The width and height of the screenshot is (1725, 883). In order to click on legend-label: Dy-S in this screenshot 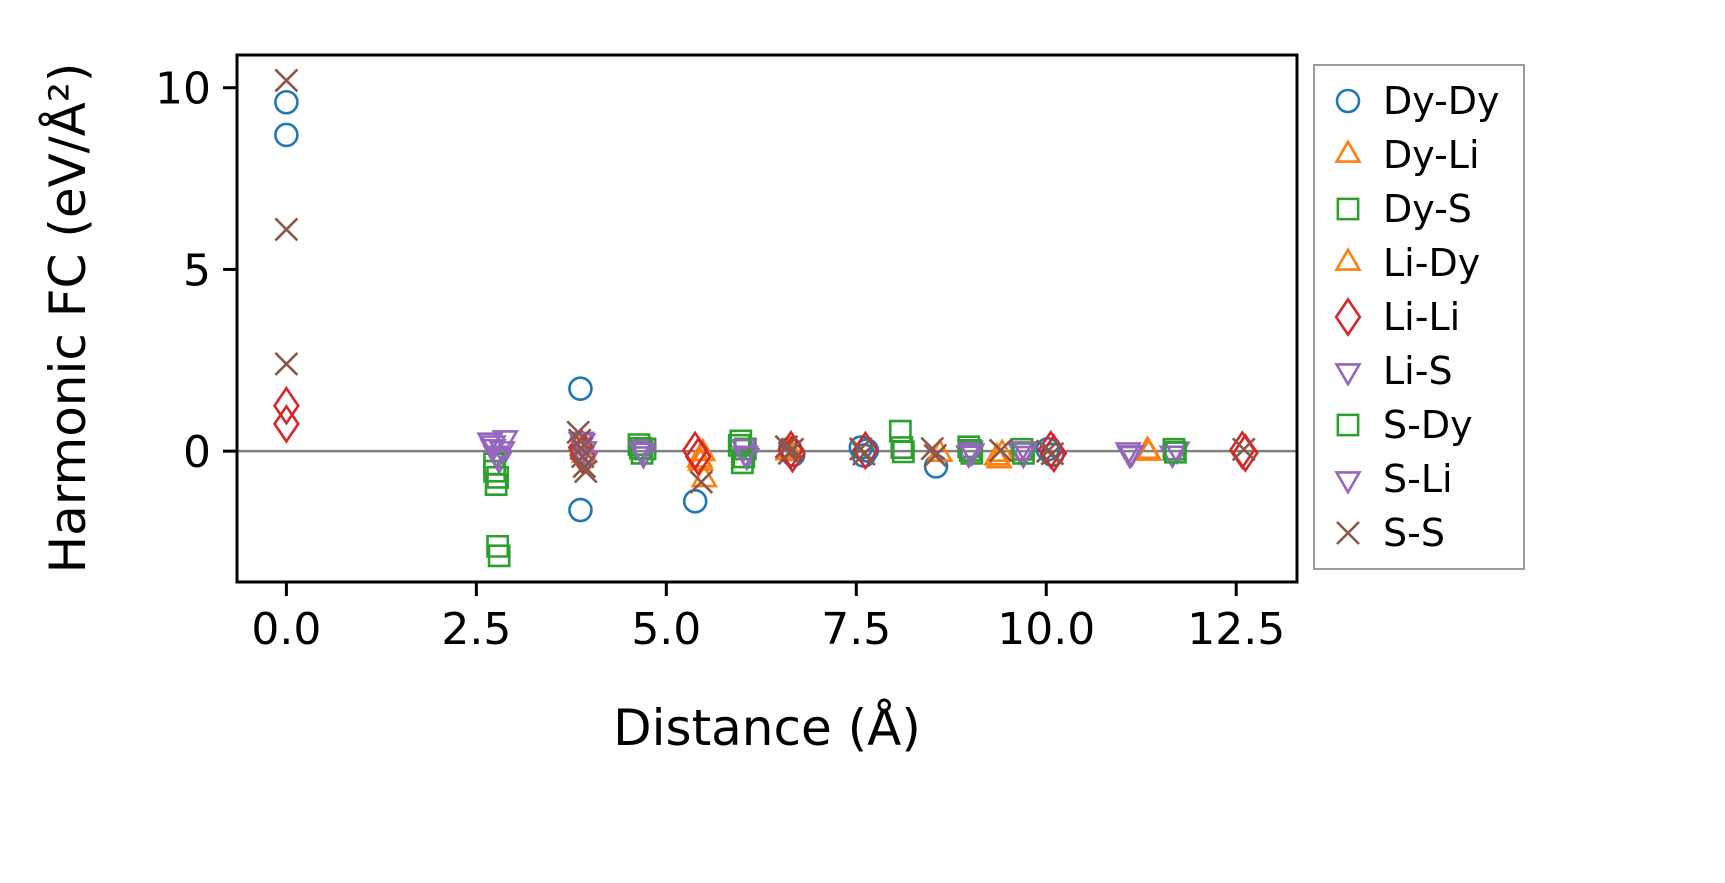, I will do `click(1427, 209)`.